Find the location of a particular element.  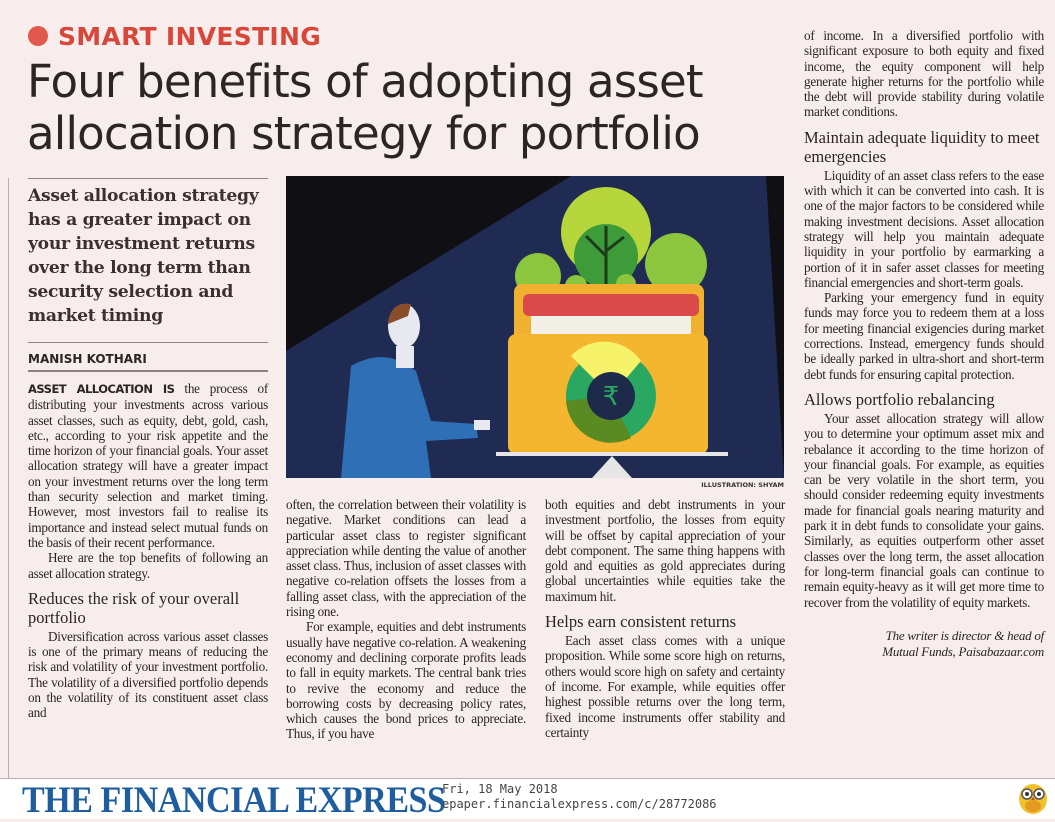

kicker-dot-icon is located at coordinates (38, 36).